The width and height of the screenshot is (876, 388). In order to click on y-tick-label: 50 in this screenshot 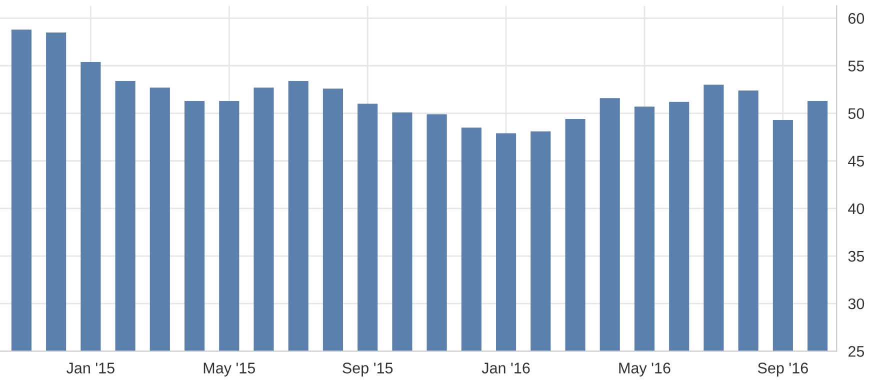, I will do `click(856, 114)`.